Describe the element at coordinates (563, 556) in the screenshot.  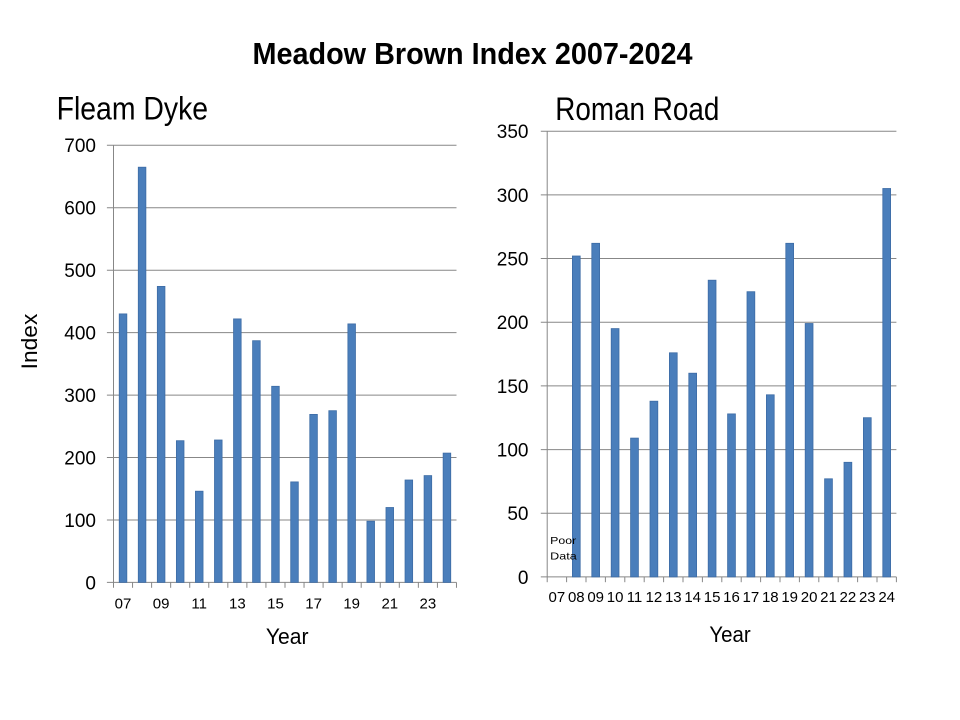
I see `svg-text: Data` at that location.